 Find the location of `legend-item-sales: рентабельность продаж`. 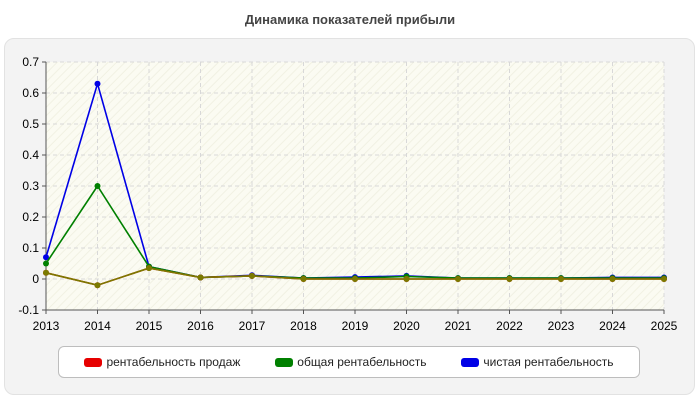

legend-item-sales: рентабельность продаж is located at coordinates (162, 362).